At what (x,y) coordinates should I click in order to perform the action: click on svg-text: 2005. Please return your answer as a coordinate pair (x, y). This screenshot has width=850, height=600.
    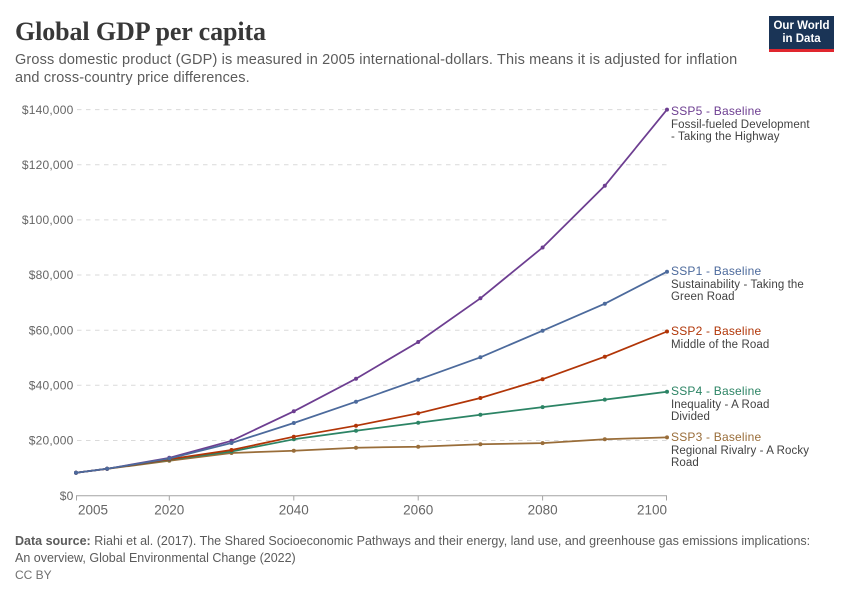
    Looking at the image, I should click on (93, 510).